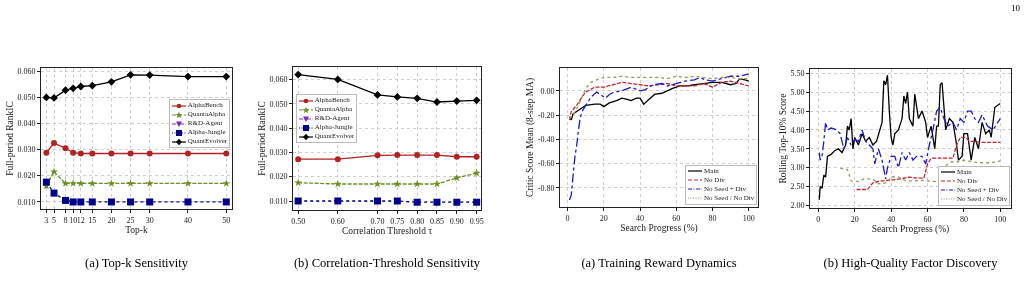  I want to click on x-tick-label: 3, so click(46, 220).